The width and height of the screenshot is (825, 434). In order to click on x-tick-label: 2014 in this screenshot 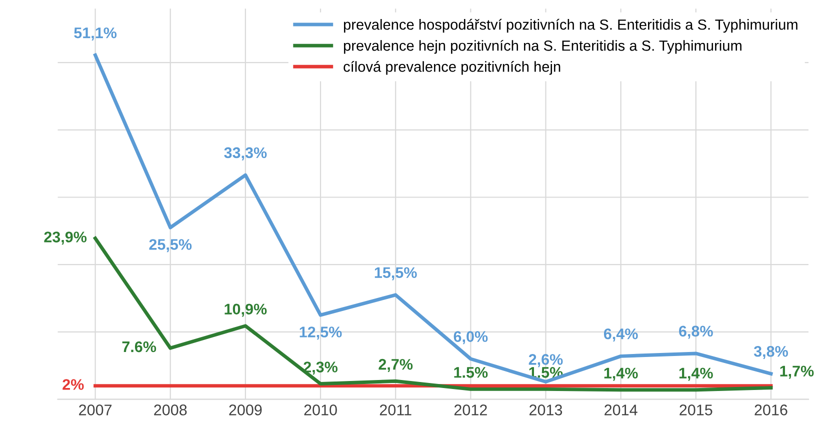, I will do `click(621, 410)`.